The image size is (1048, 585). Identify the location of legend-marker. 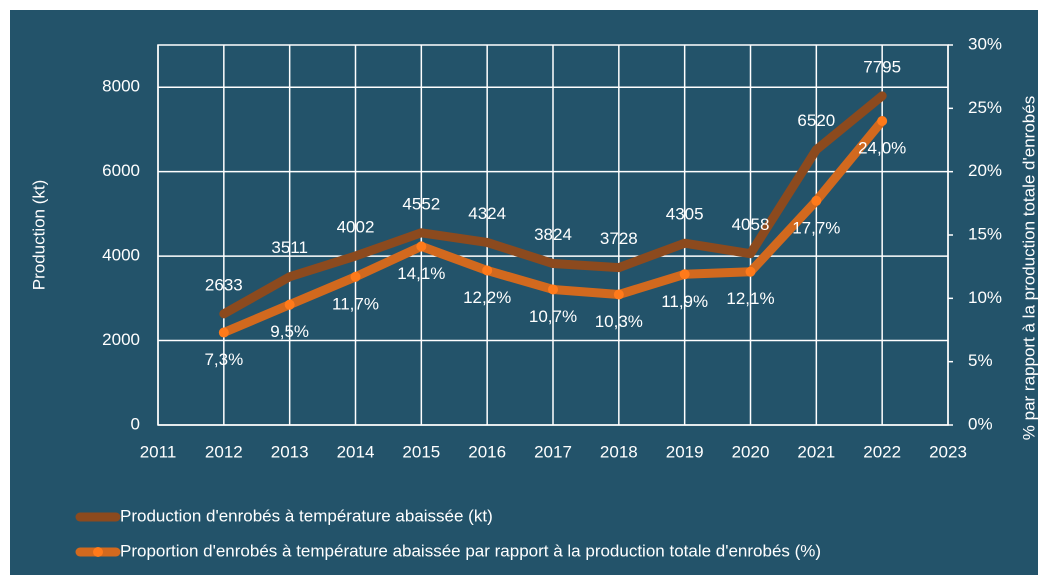
(98, 552).